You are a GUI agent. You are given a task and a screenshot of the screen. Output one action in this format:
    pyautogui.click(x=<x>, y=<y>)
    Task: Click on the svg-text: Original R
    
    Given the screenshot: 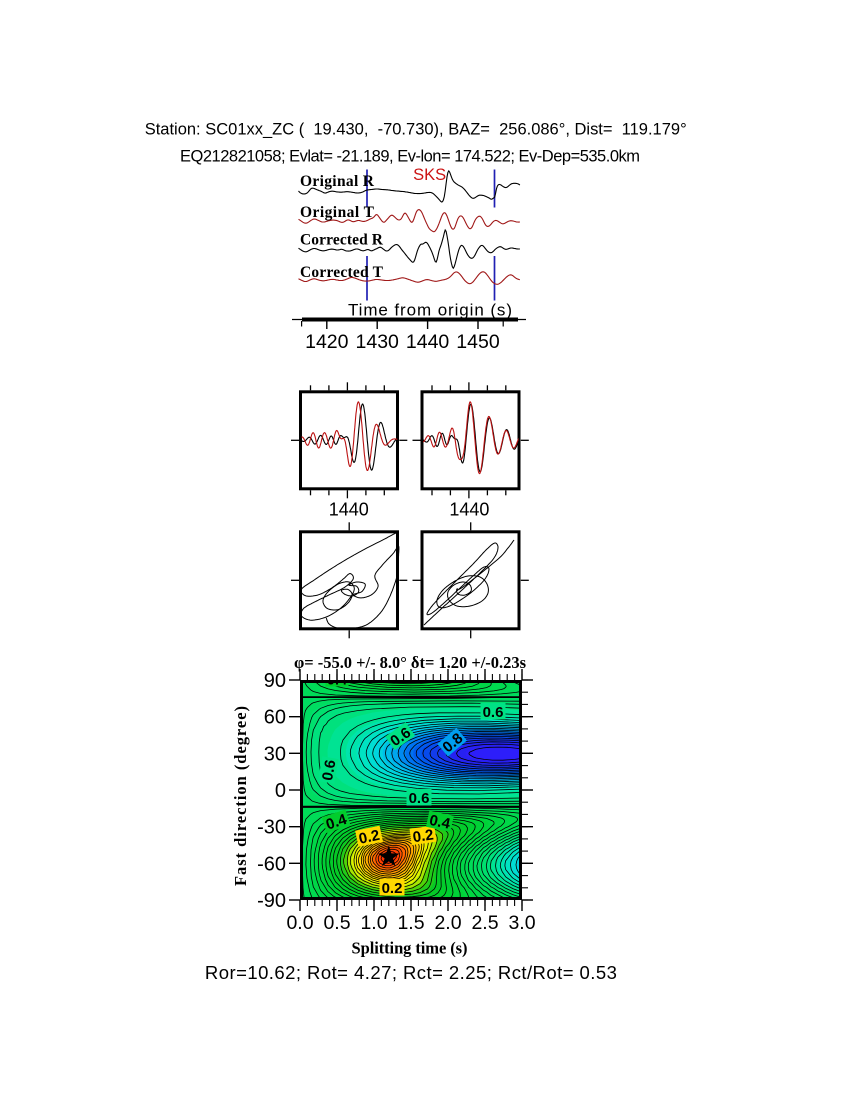 What is the action you would take?
    pyautogui.click(x=337, y=181)
    